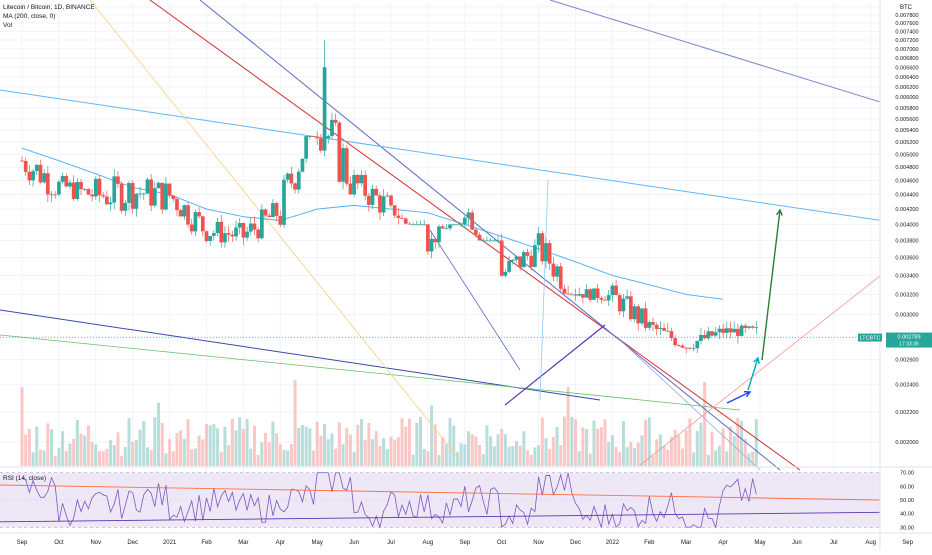 This screenshot has width=932, height=555. What do you see at coordinates (389, 423) in the screenshot?
I see `volume-bars` at bounding box center [389, 423].